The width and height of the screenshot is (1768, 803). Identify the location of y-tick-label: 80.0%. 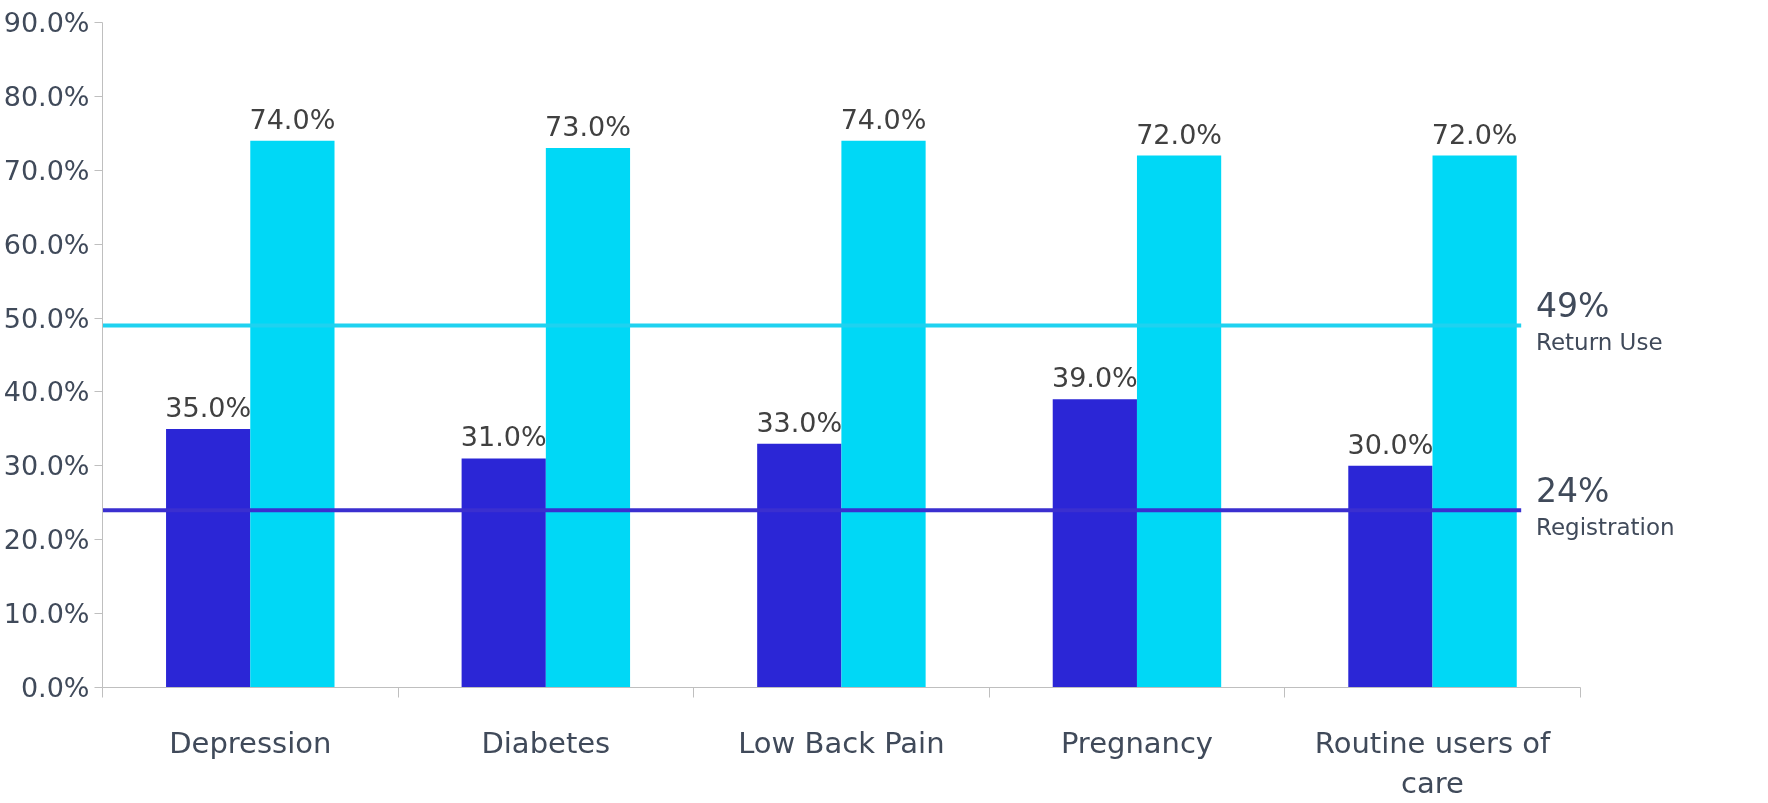
(46, 96).